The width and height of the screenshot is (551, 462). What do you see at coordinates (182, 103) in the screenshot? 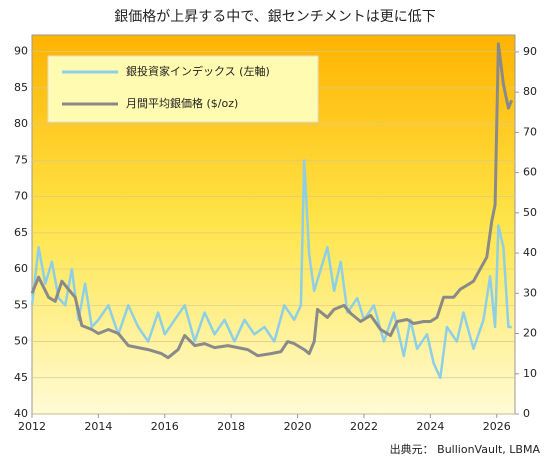
I see `legend-label: 月間平均銀価格 ($/oz)` at bounding box center [182, 103].